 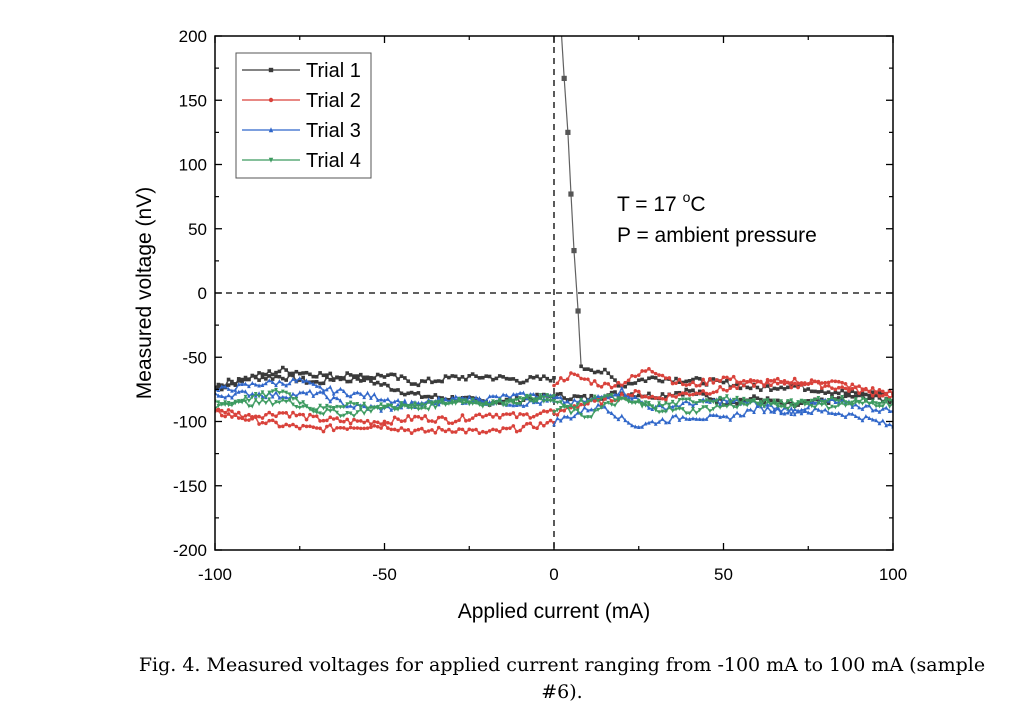 I want to click on x-axis-title: Applied current (mA), so click(x=554, y=611).